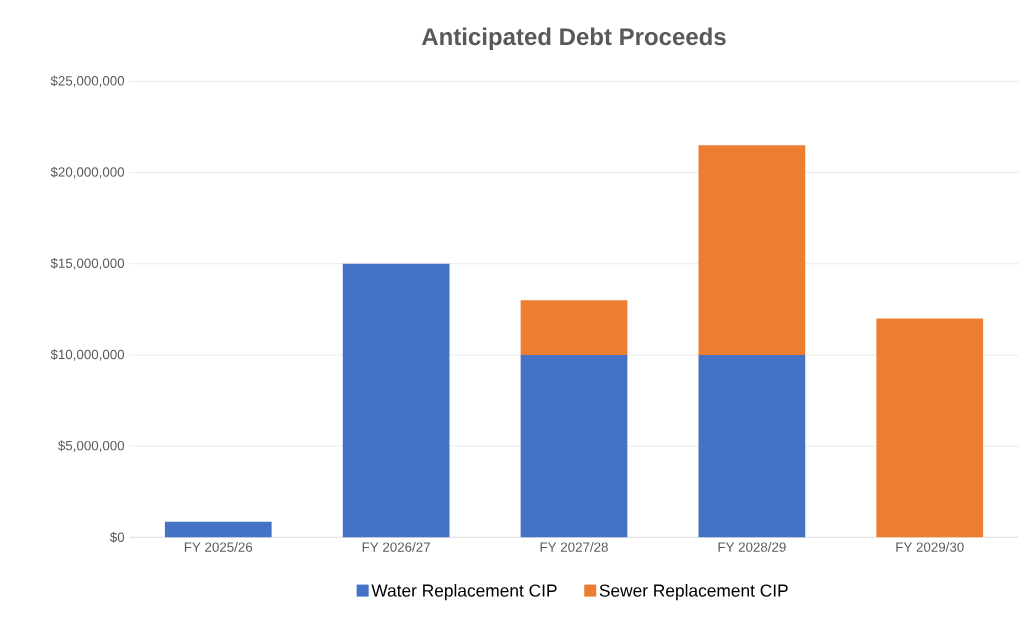 The width and height of the screenshot is (1034, 628). What do you see at coordinates (930, 547) in the screenshot?
I see `x-tick-label: FY 2029/30` at bounding box center [930, 547].